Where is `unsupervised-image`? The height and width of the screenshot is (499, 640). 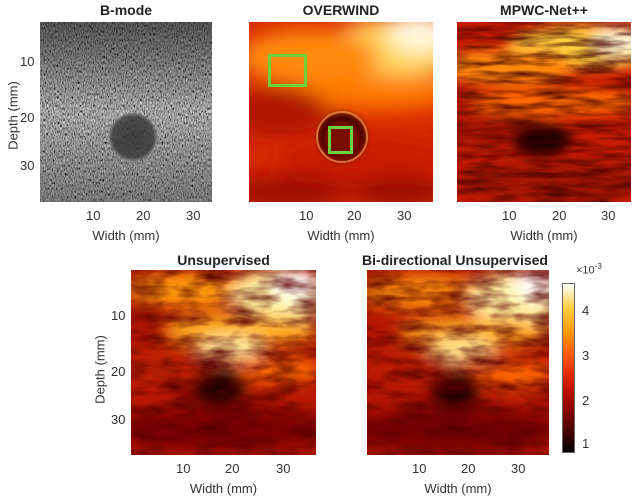
unsupervised-image is located at coordinates (223, 362).